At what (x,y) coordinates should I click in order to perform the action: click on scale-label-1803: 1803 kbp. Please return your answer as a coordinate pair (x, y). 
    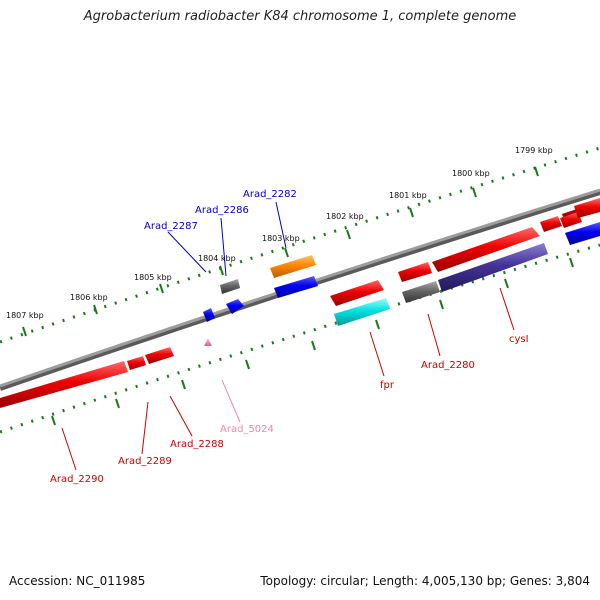
    Looking at the image, I should click on (281, 238).